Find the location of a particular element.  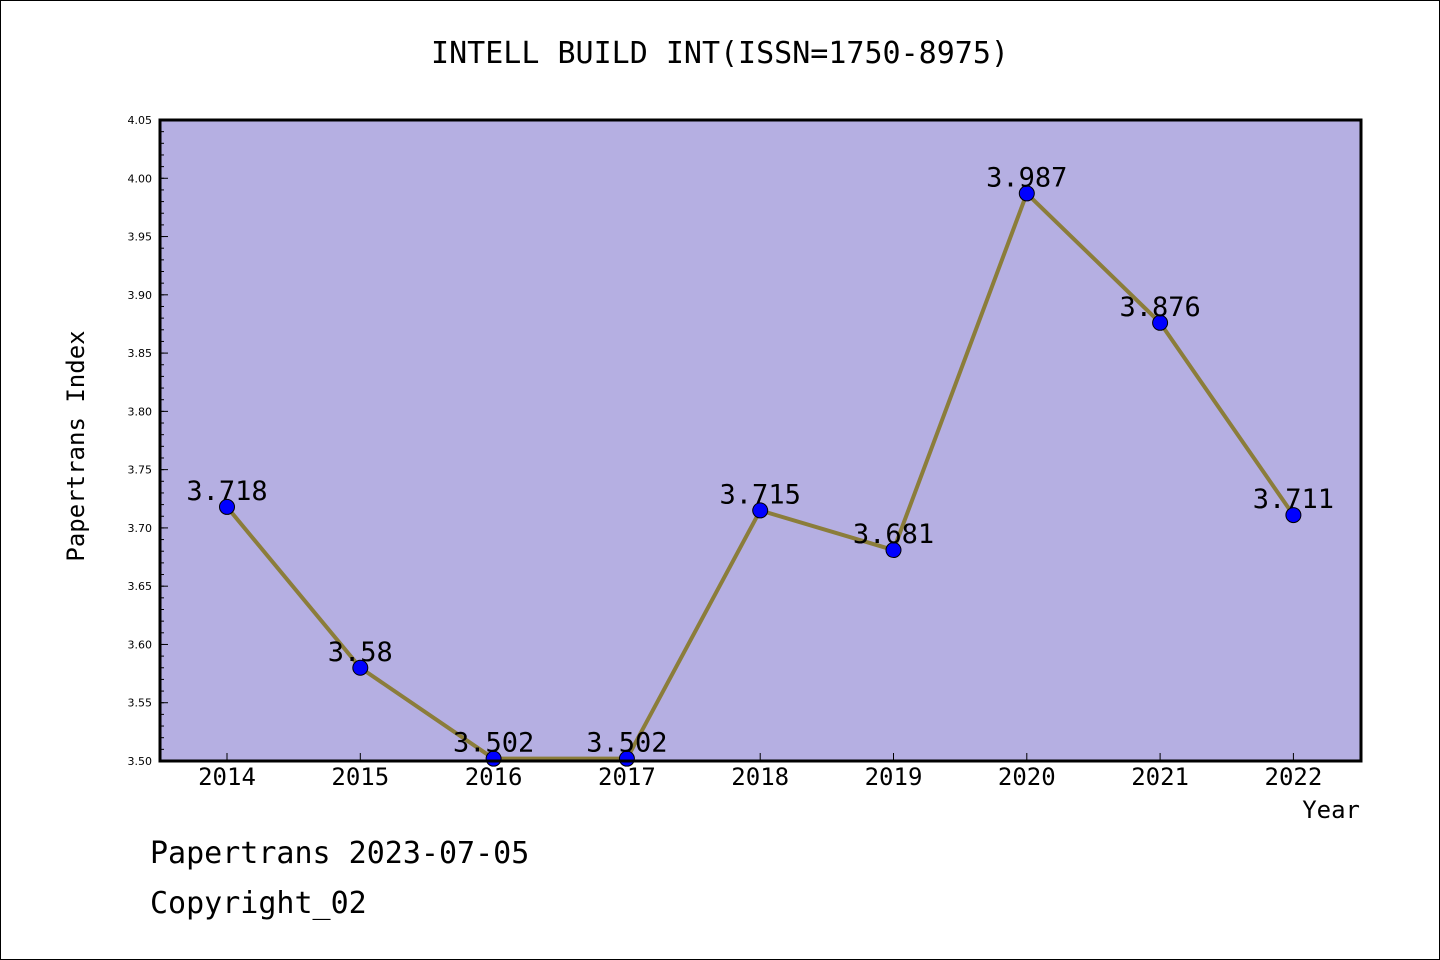

footer-date: Papertrans 2023-07-05 is located at coordinates (340, 853).